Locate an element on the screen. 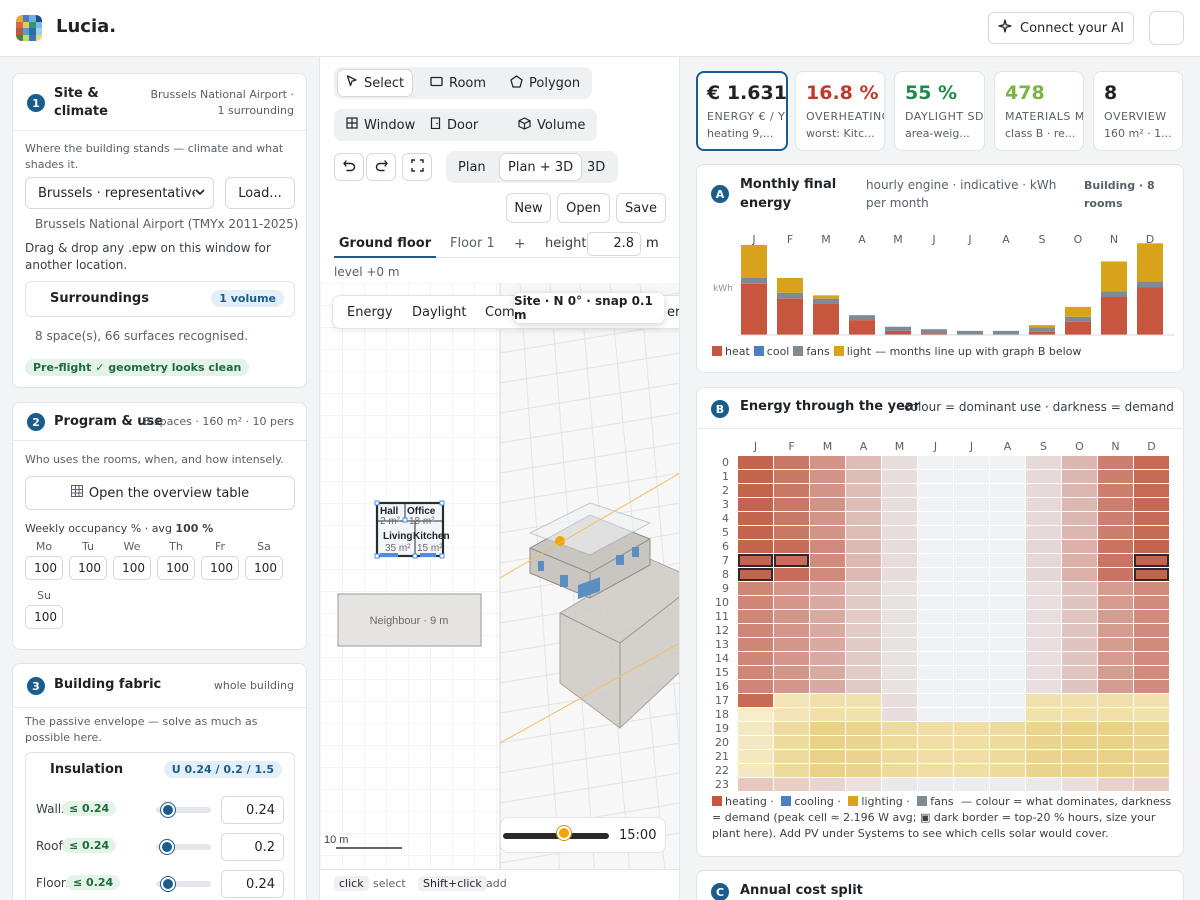 Image resolution: width=1200 pixels, height=900 pixels. tab-daylight: Daylight is located at coordinates (439, 312).